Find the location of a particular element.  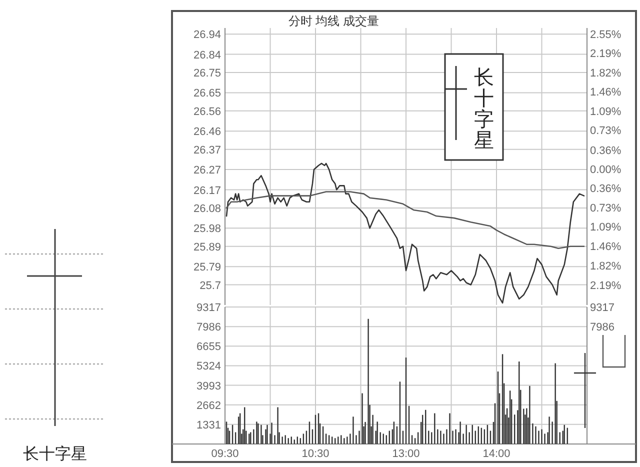

y2-tick-label: 7986 is located at coordinates (602, 328).